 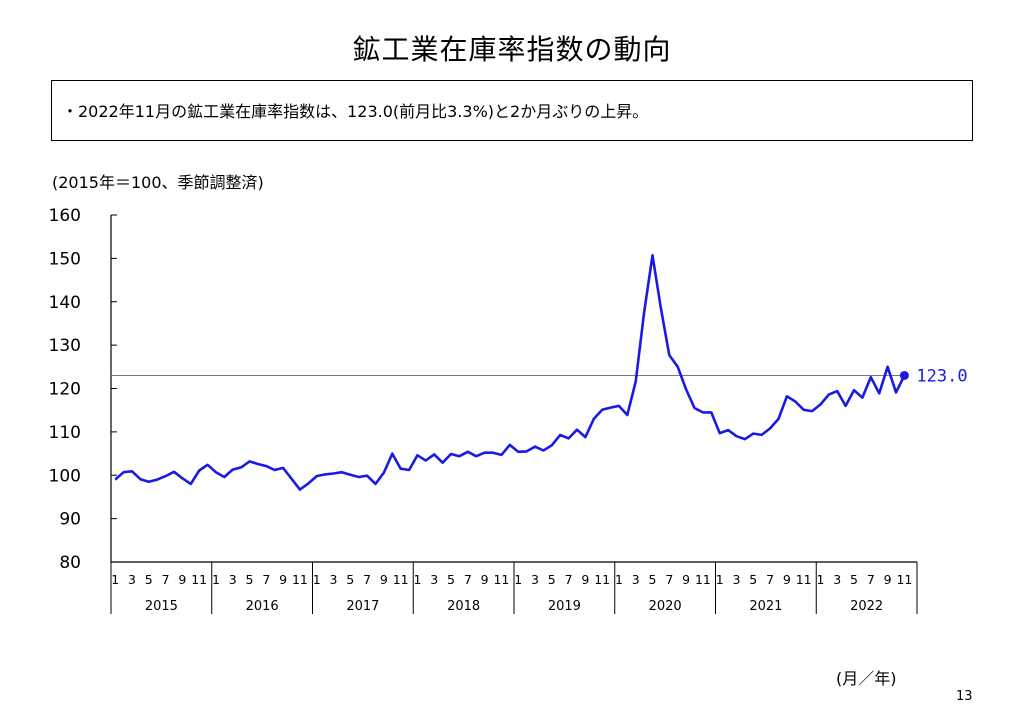 I want to click on latest-point-marker, so click(x=904, y=375).